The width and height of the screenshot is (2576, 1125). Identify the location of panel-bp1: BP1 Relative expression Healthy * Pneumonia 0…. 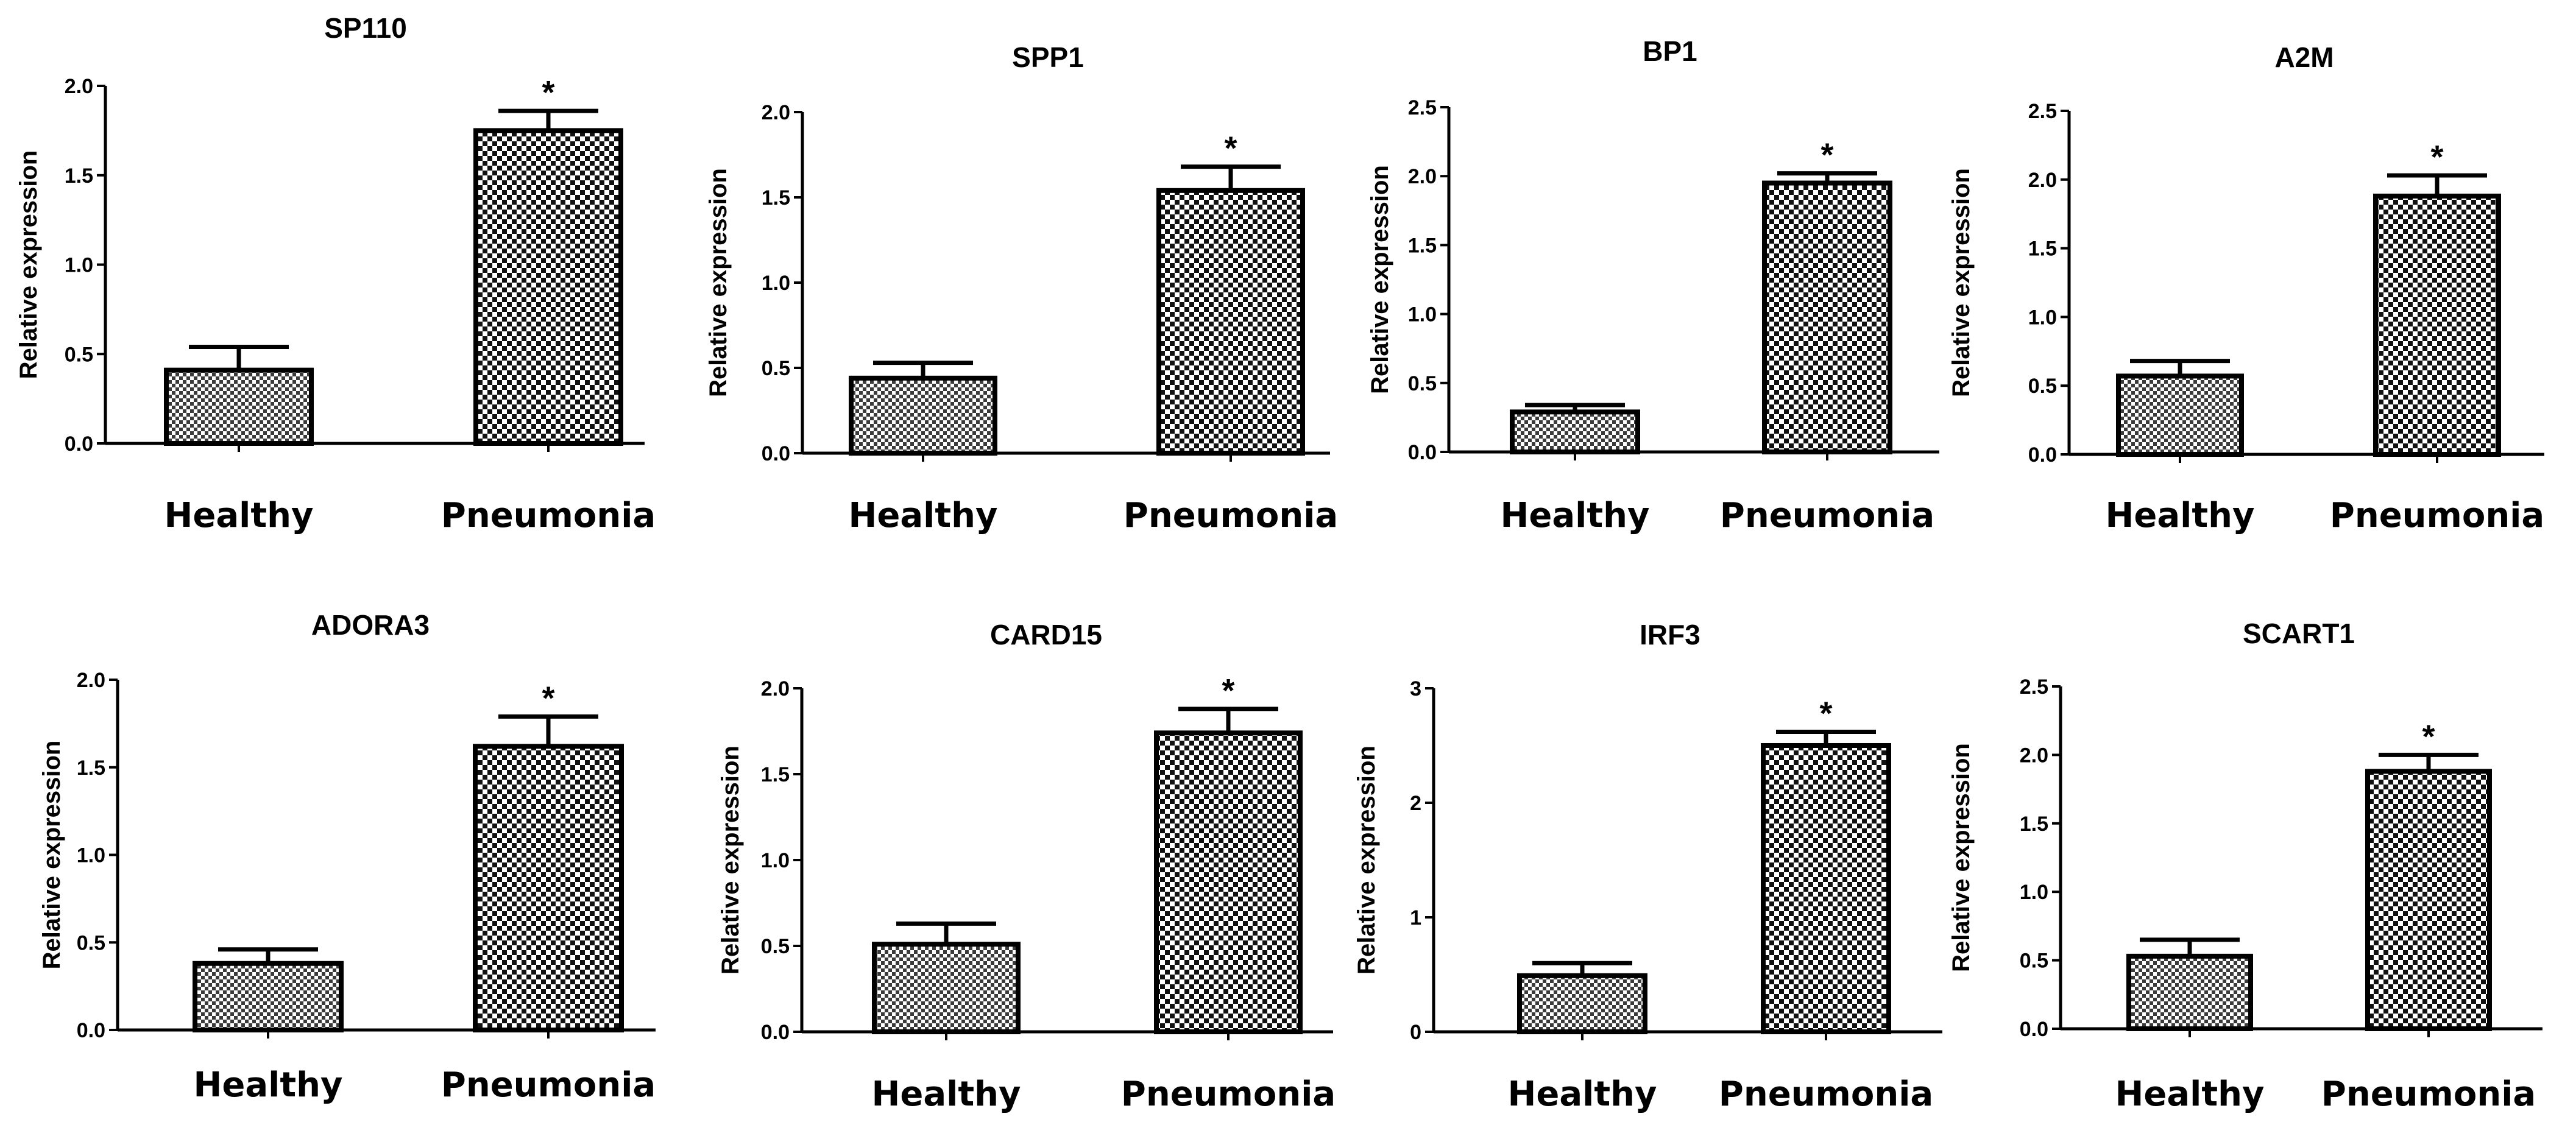
(1653, 285).